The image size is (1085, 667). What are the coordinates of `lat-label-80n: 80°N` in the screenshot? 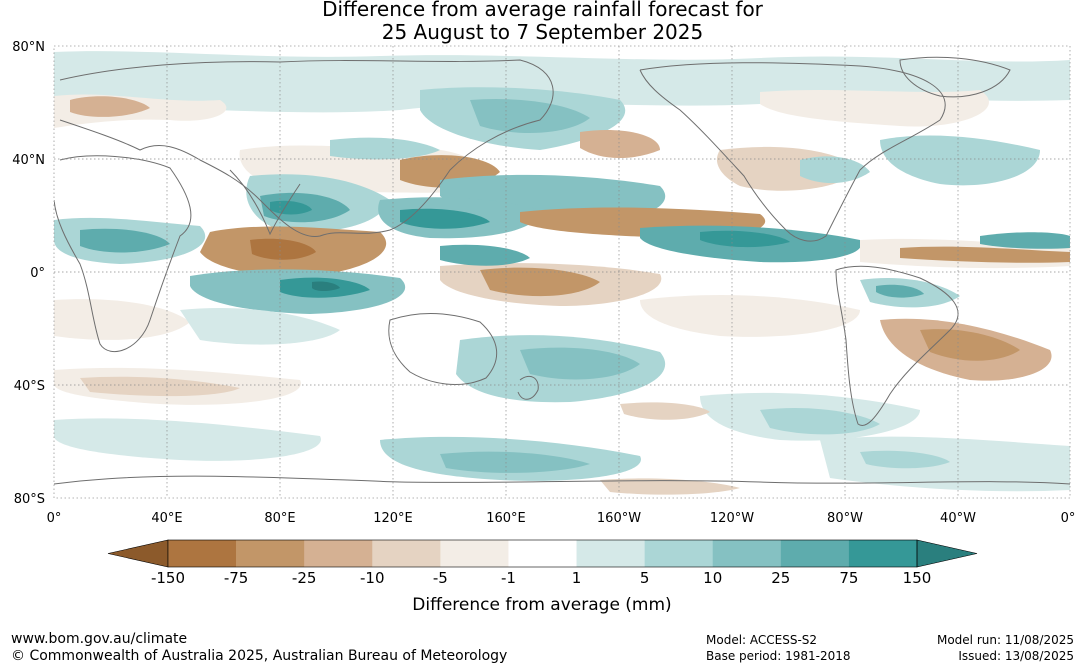 It's located at (28, 47).